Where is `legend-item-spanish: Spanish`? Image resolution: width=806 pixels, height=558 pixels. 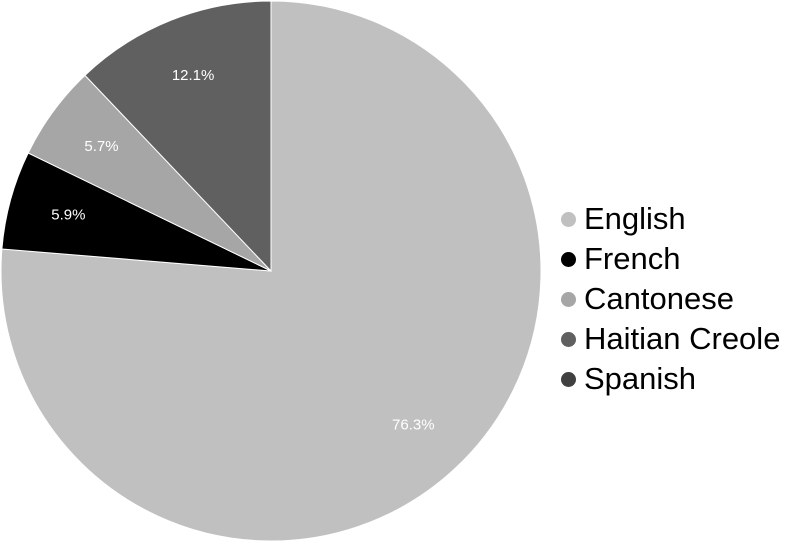 legend-item-spanish: Spanish is located at coordinates (670, 379).